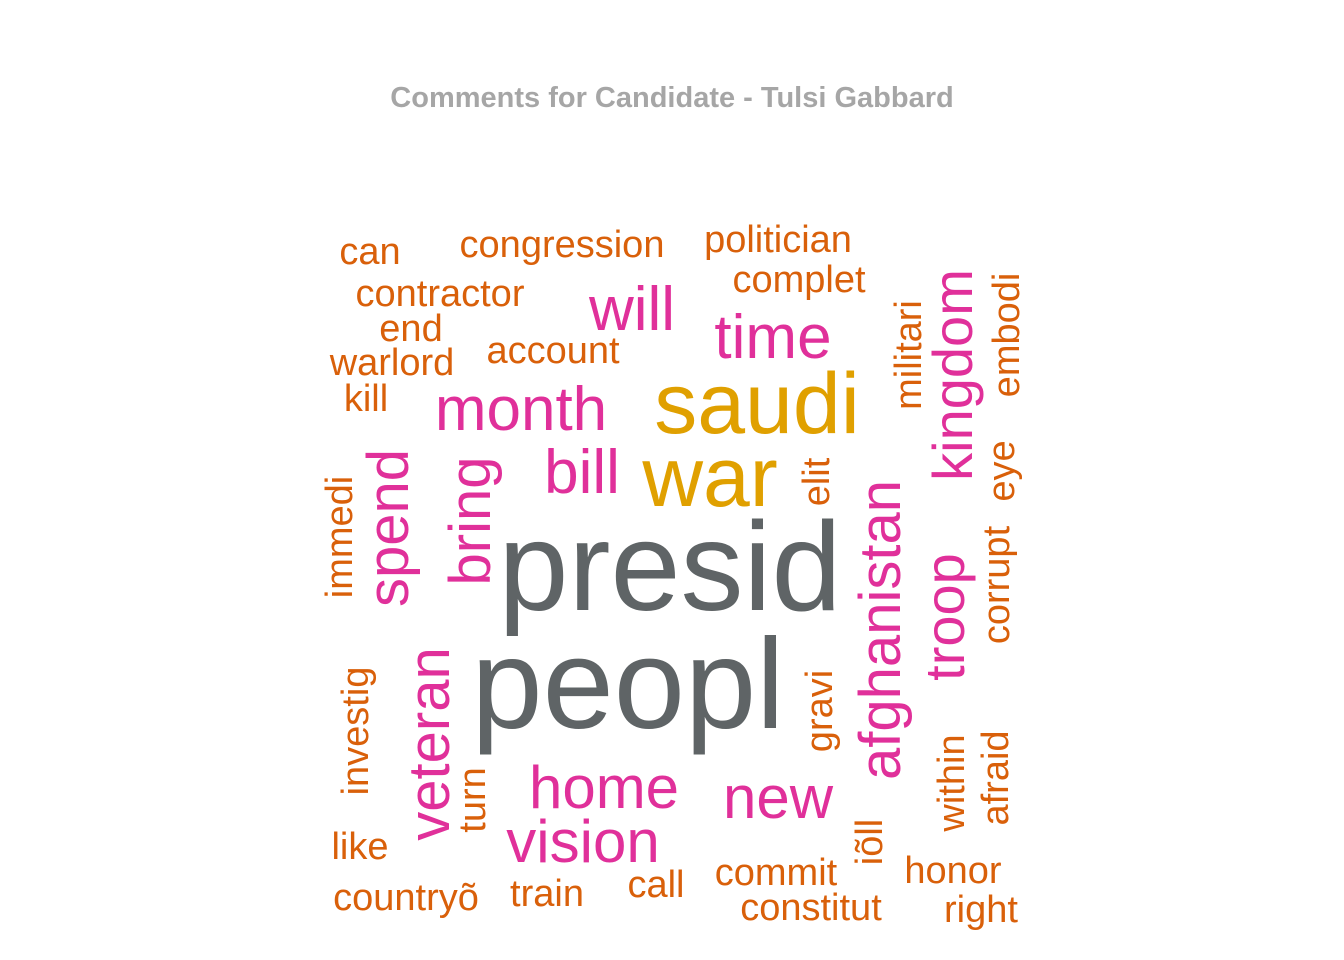 Image resolution: width=1344 pixels, height=960 pixels. What do you see at coordinates (582, 472) in the screenshot?
I see `word-bill: bill` at bounding box center [582, 472].